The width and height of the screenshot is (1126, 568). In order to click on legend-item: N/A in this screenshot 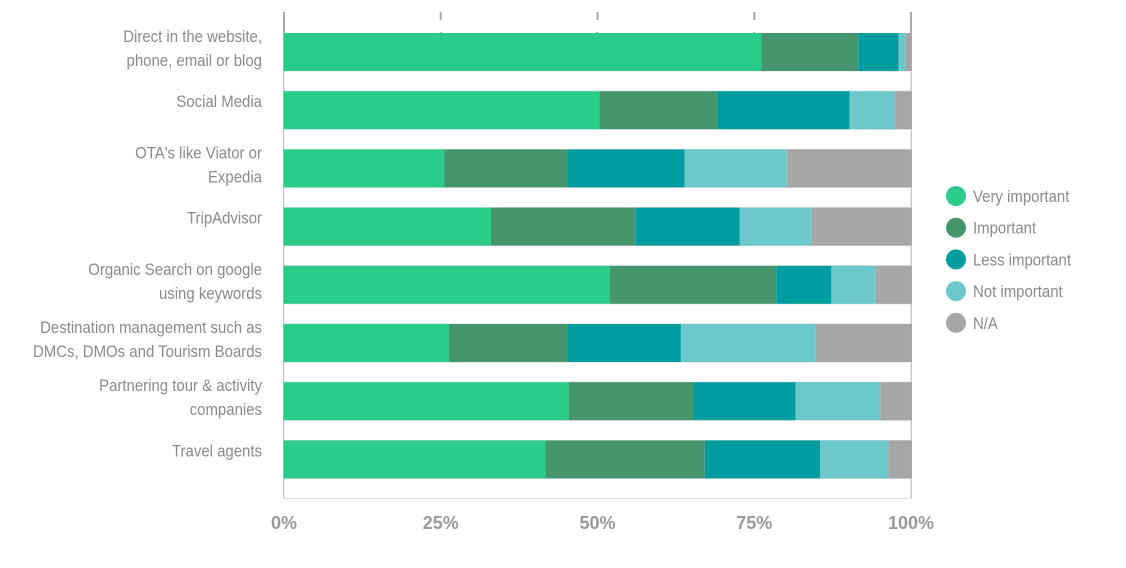, I will do `click(972, 322)`.